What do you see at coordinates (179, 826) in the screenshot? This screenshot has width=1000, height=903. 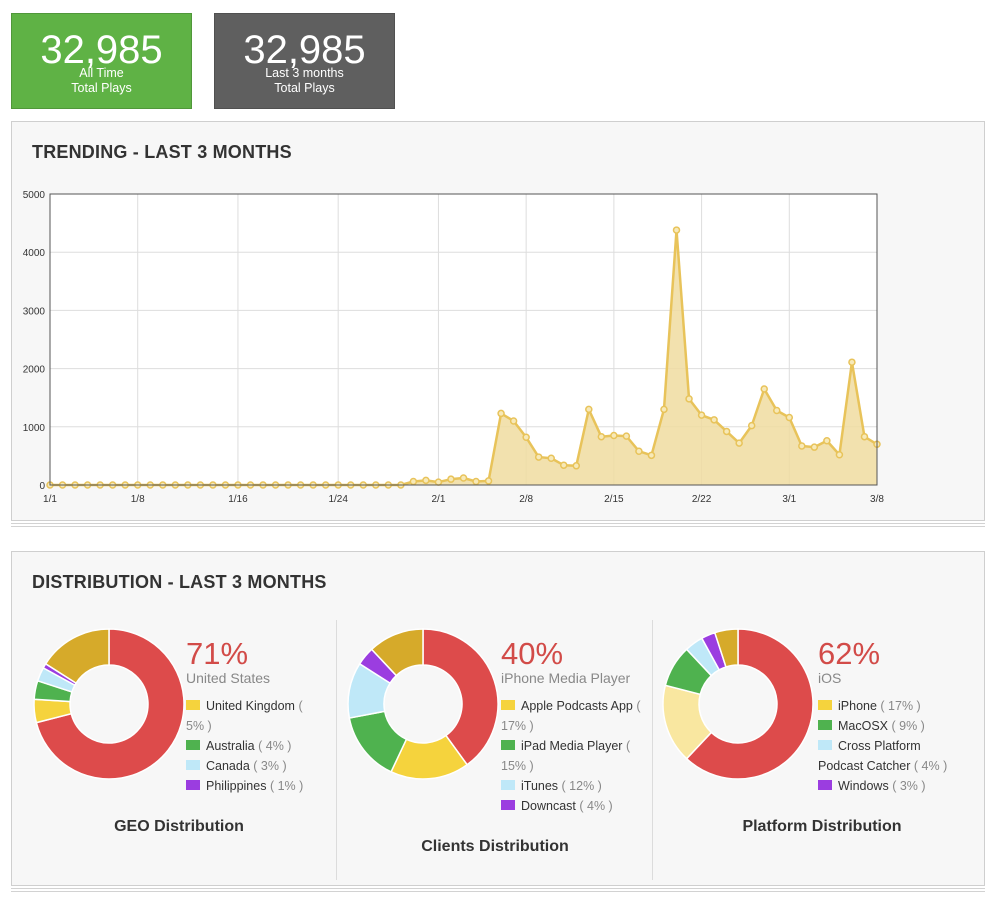 I see `geo-distribution-title: GEO Distribution` at bounding box center [179, 826].